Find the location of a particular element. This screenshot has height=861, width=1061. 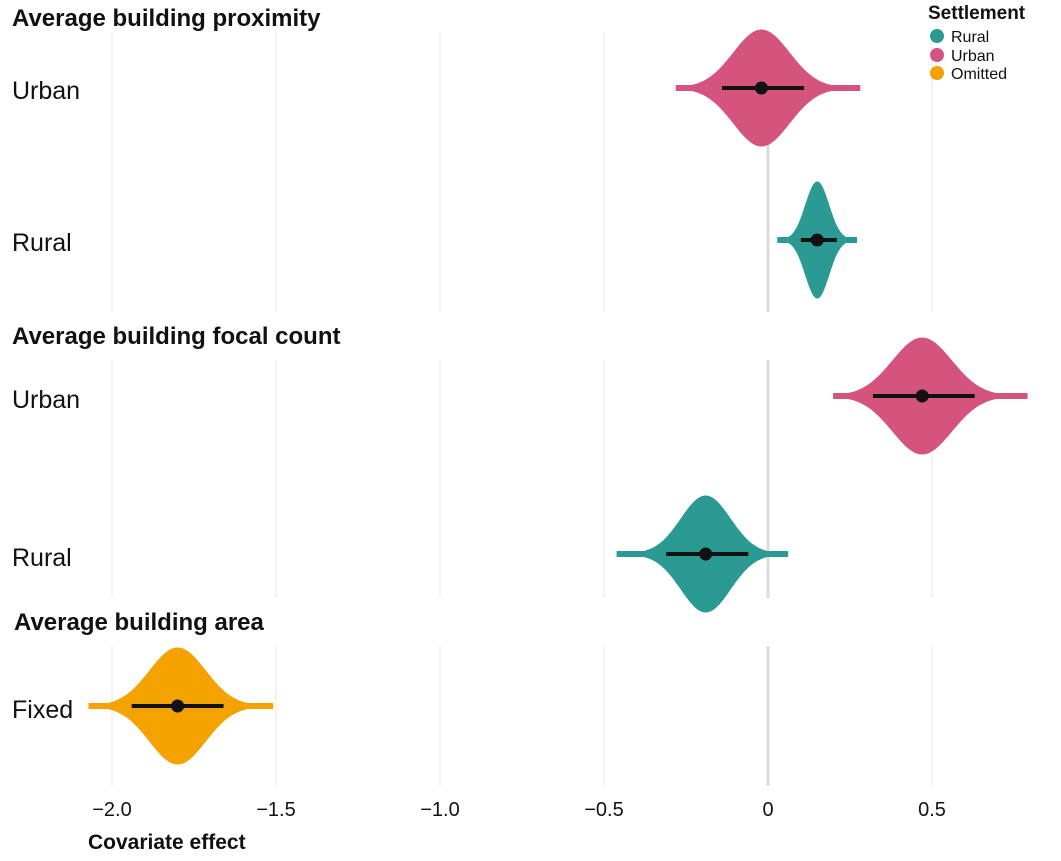

panel-title-area: Average building area is located at coordinates (139, 622).